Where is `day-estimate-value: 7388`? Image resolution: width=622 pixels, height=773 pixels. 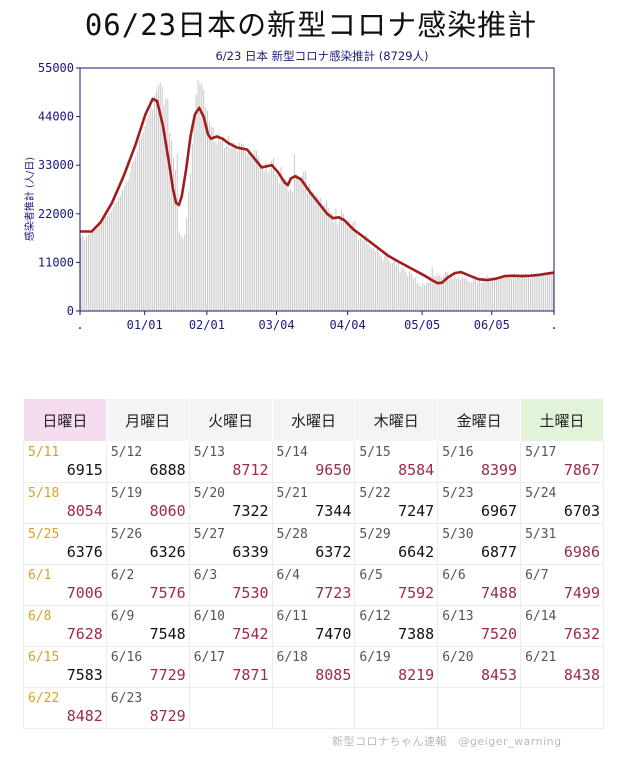
day-estimate-value: 7388 is located at coordinates (416, 634).